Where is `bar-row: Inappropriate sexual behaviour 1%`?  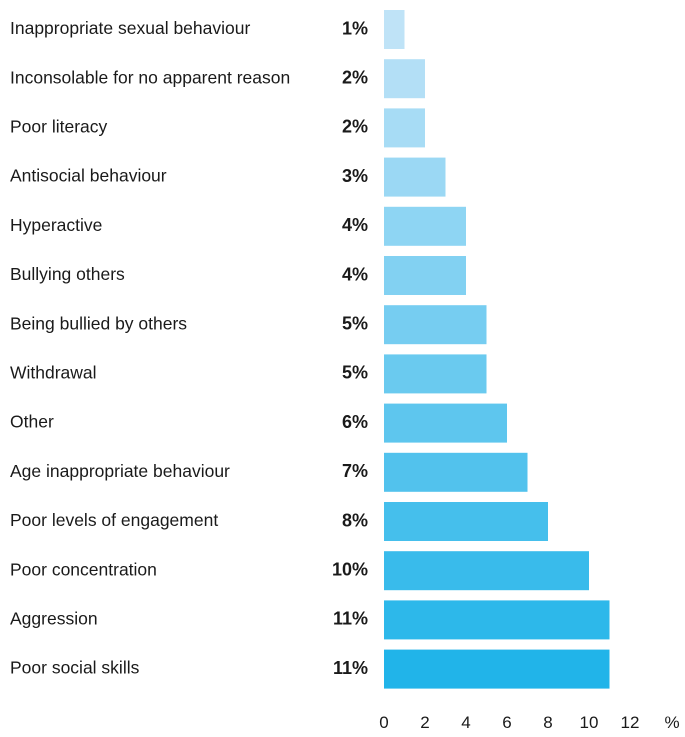 bar-row: Inappropriate sexual behaviour 1% is located at coordinates (207, 29).